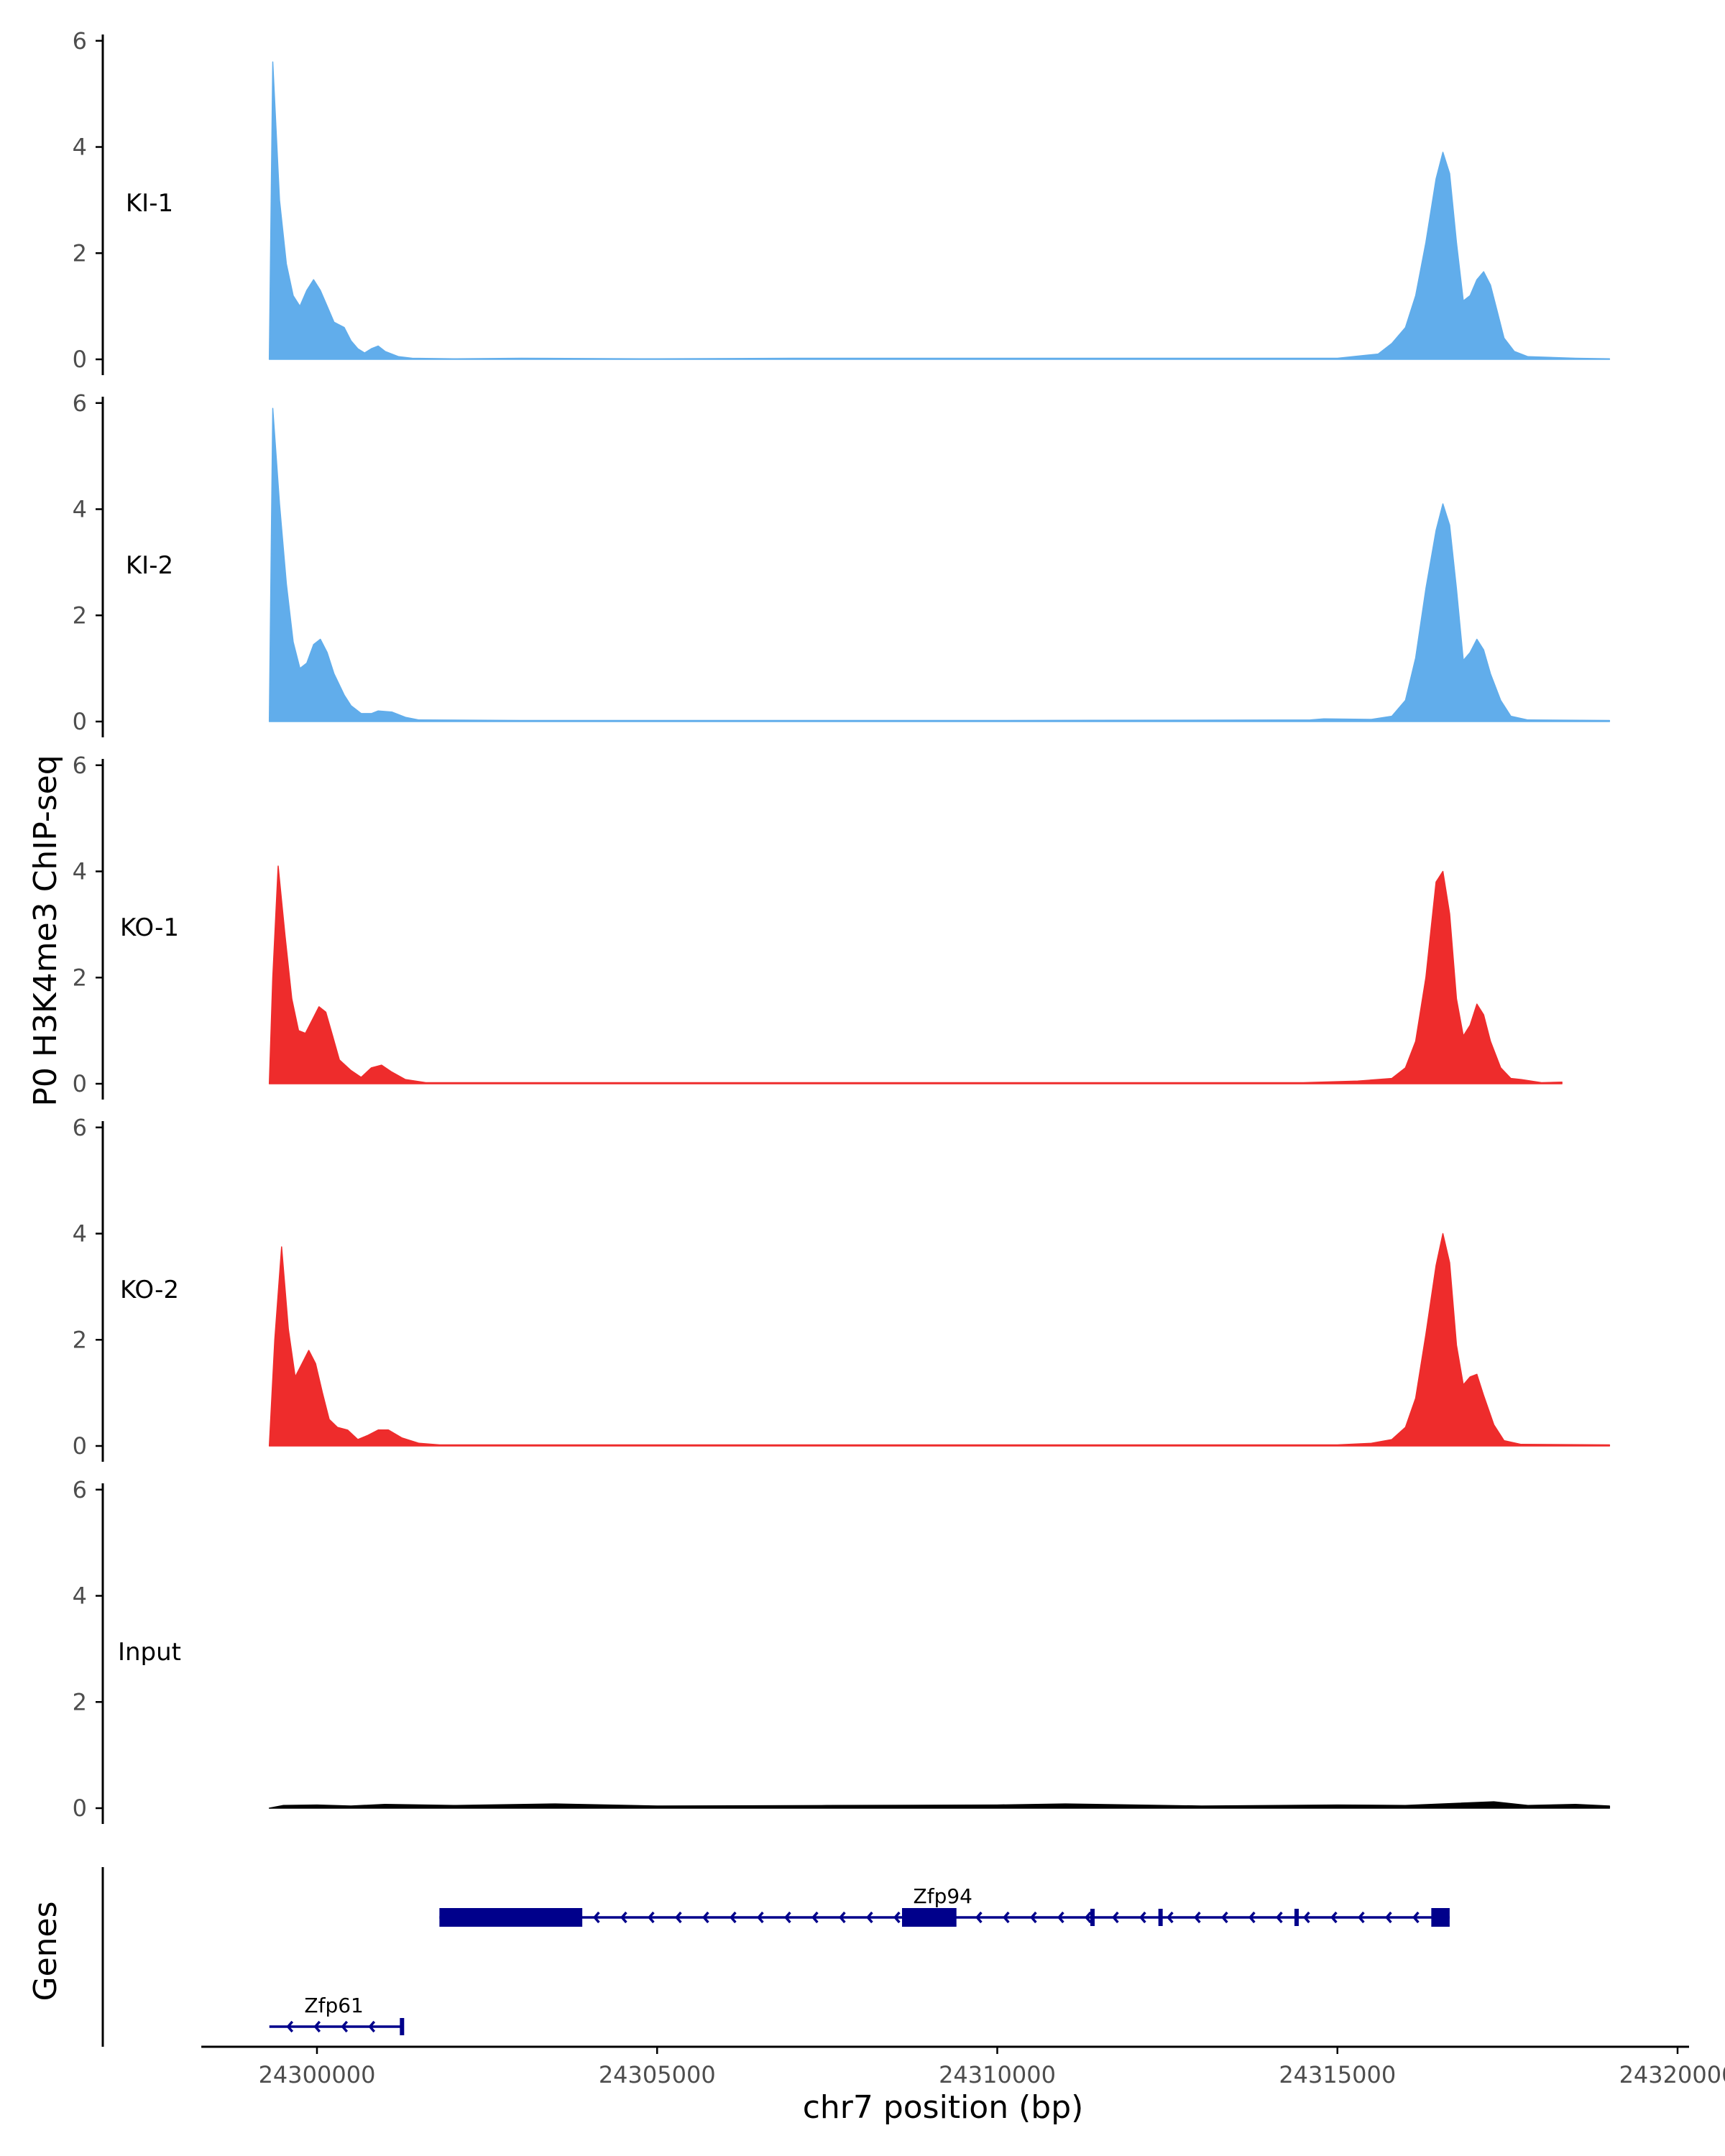  What do you see at coordinates (997, 2074) in the screenshot?
I see `x-tick-label: 24310000` at bounding box center [997, 2074].